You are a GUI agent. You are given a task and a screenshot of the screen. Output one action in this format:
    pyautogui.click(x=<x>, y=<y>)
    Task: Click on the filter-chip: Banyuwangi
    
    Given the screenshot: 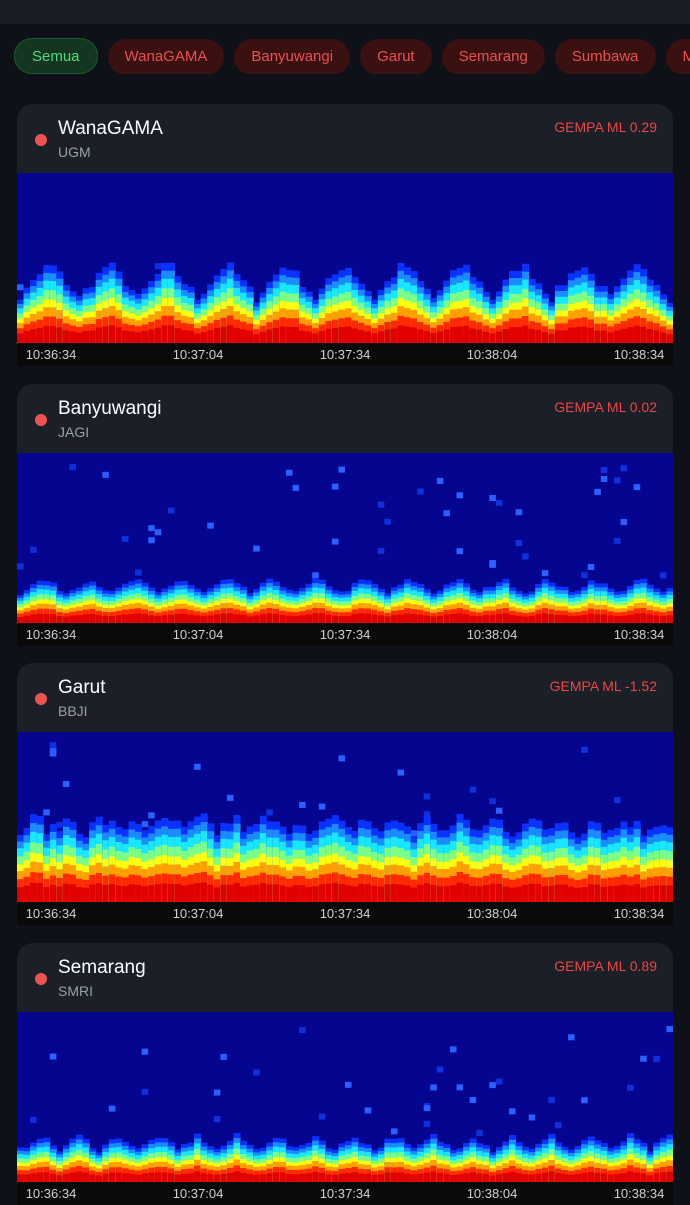 What is the action you would take?
    pyautogui.click(x=292, y=56)
    